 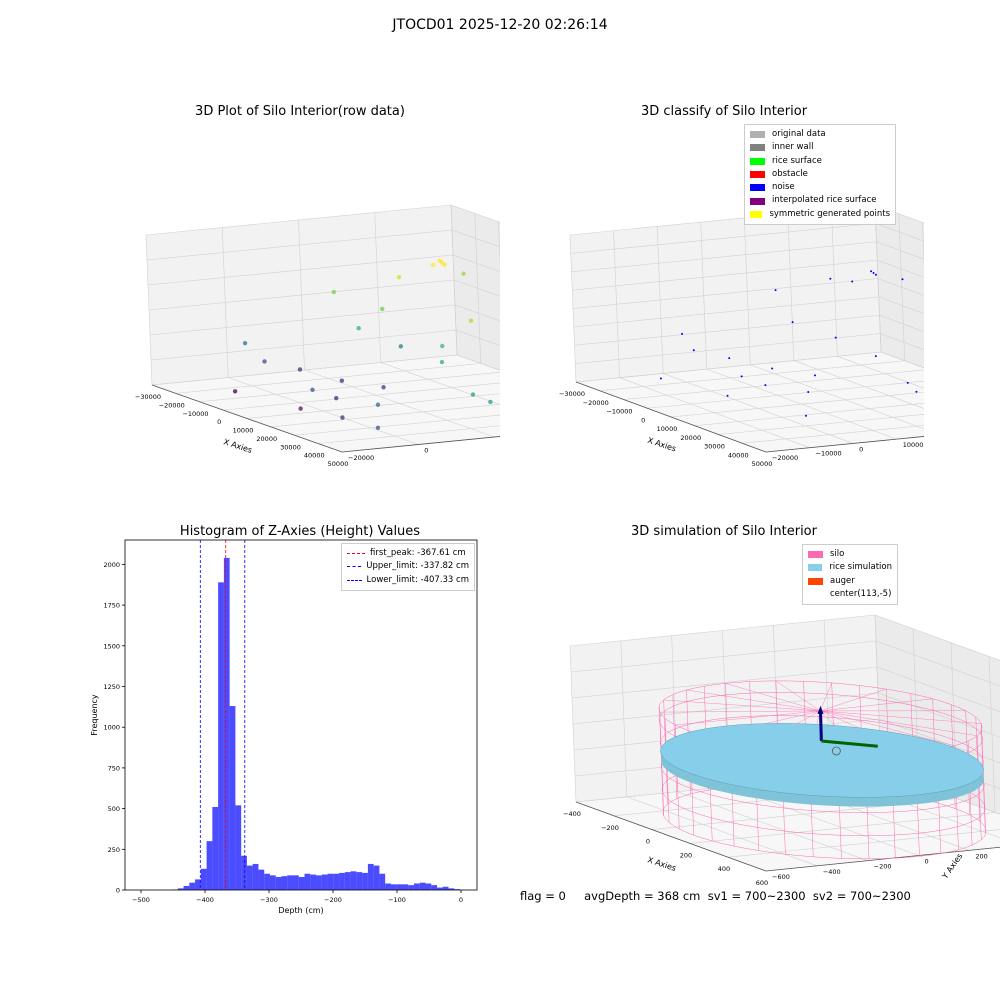 I want to click on legend-label: Upper_limit: -337.82 cm, so click(x=417, y=566).